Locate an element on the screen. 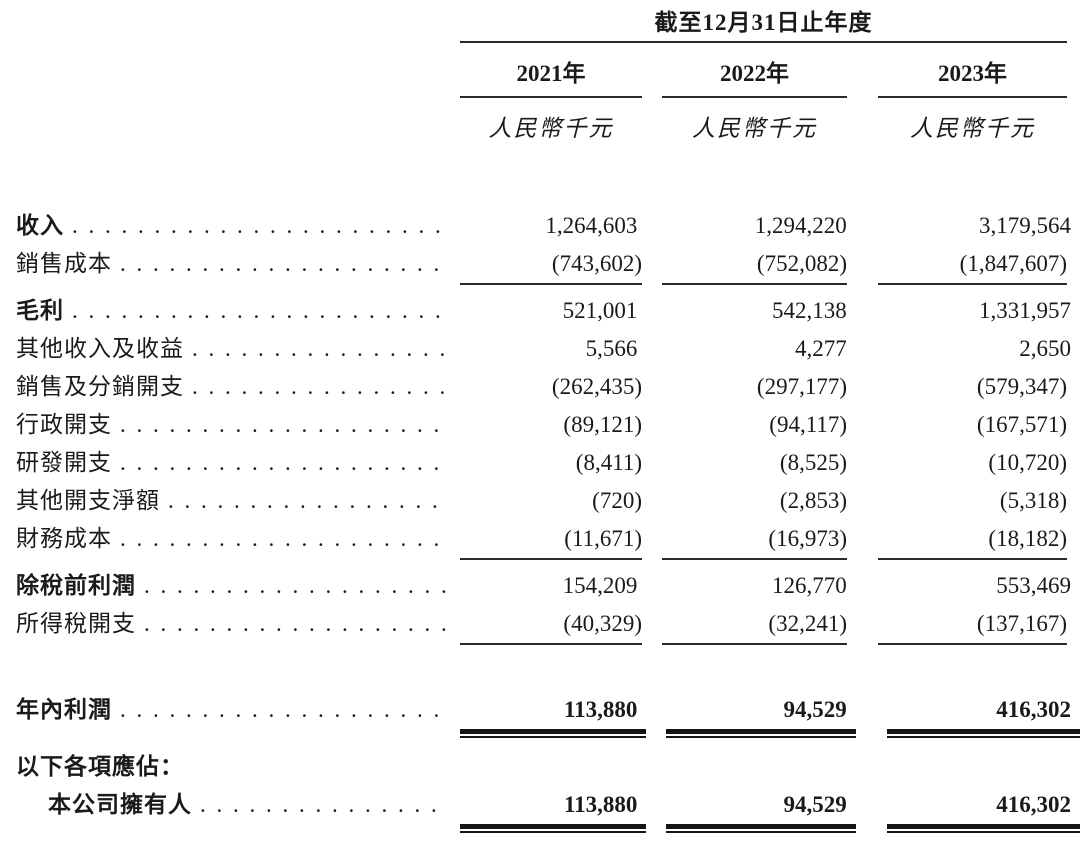  value-2023: 1,331,957 is located at coordinates (1025, 310).